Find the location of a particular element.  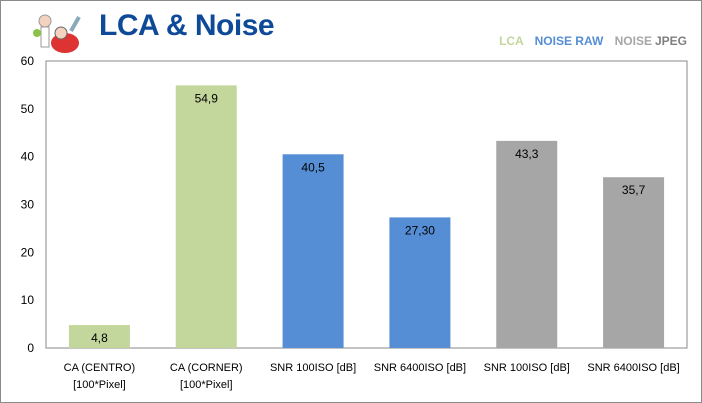

y-tick-label: 40 is located at coordinates (28, 157).